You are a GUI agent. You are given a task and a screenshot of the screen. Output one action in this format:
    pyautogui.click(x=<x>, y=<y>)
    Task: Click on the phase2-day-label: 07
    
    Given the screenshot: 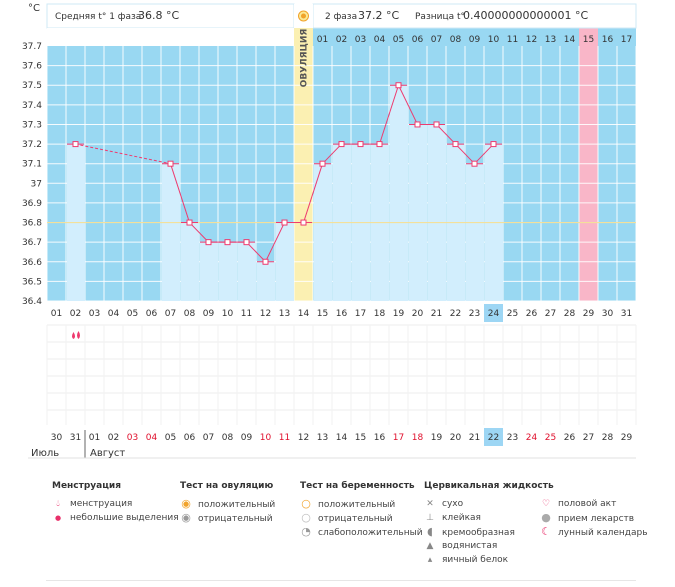 What is the action you would take?
    pyautogui.click(x=436, y=40)
    